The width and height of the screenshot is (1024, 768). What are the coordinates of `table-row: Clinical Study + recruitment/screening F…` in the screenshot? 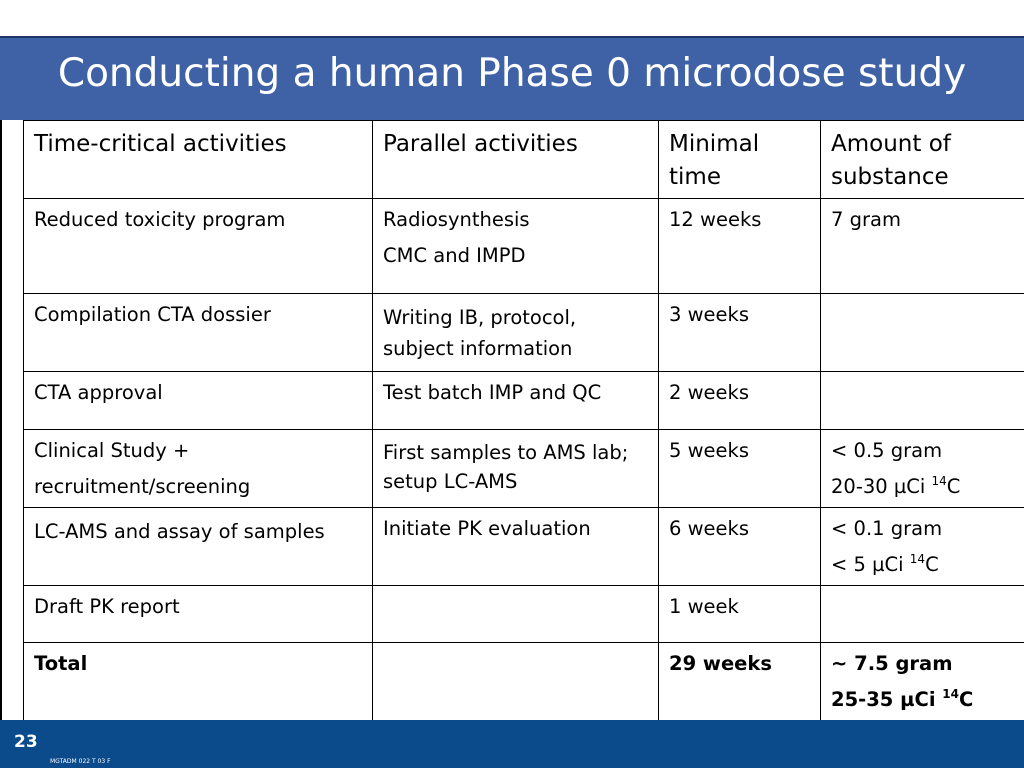 It's located at (523, 468).